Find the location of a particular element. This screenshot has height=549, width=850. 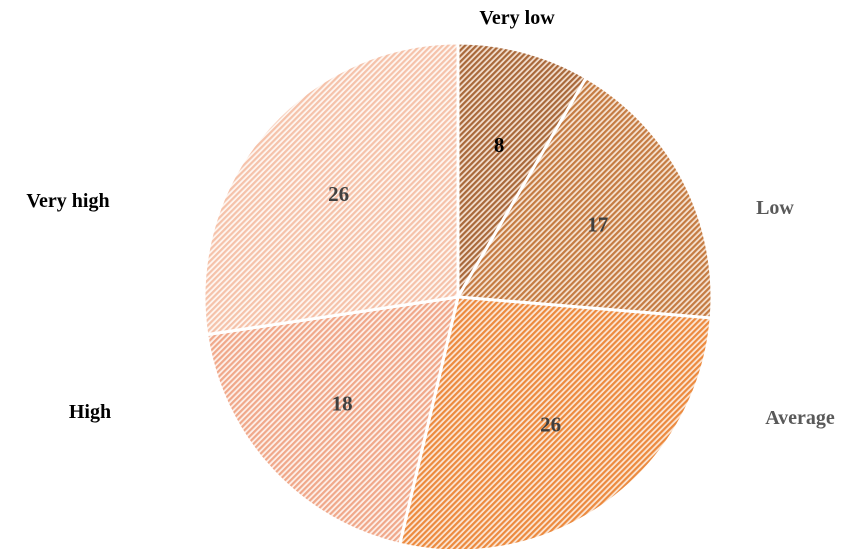

pie-slice-high is located at coordinates (332, 420).